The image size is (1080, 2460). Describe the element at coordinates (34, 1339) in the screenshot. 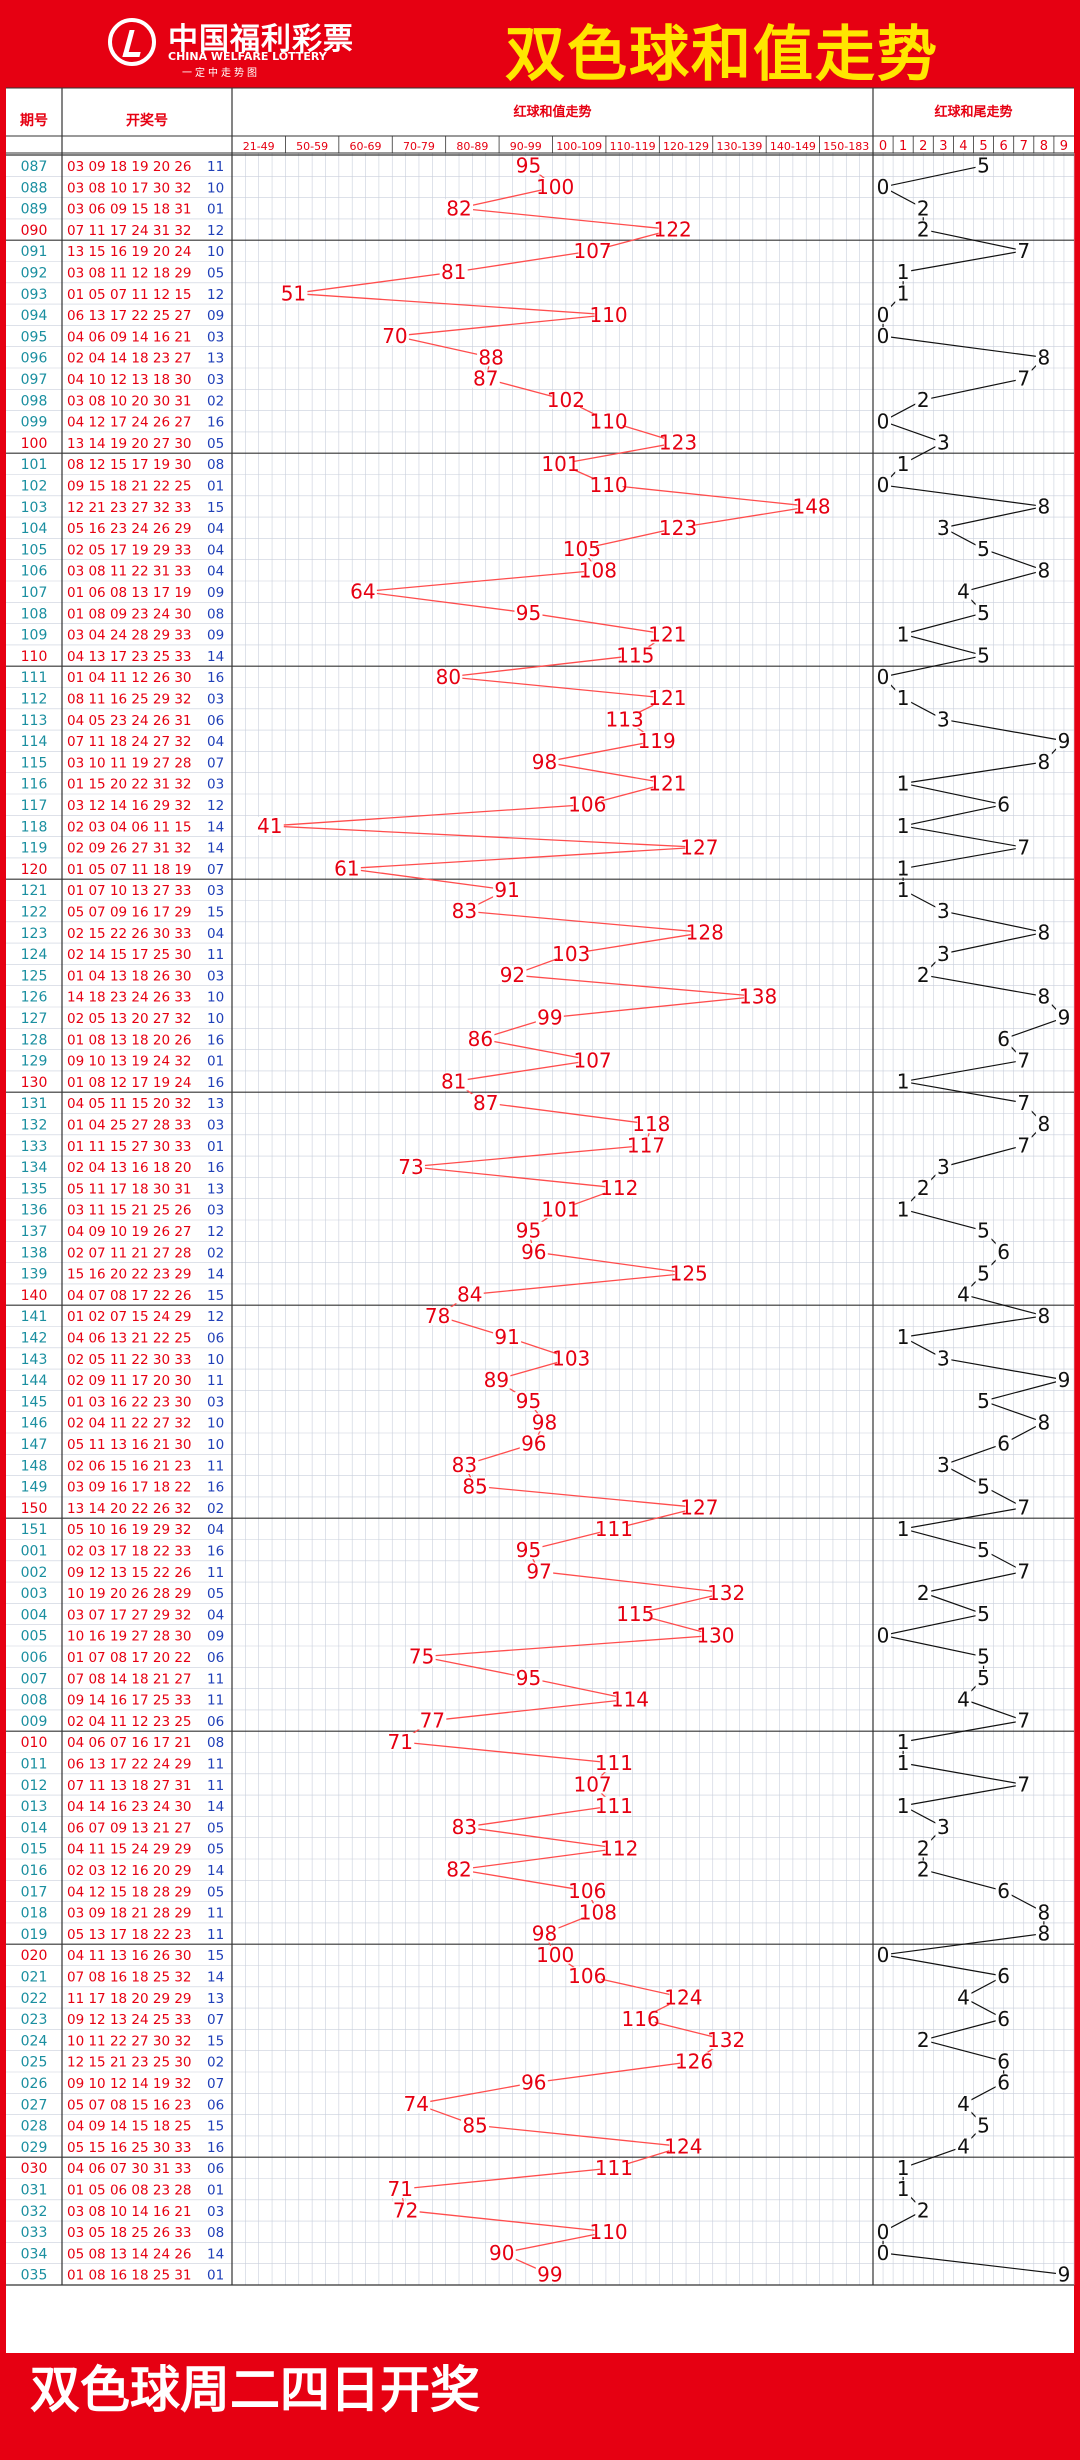

I see `period-cell: 142` at that location.